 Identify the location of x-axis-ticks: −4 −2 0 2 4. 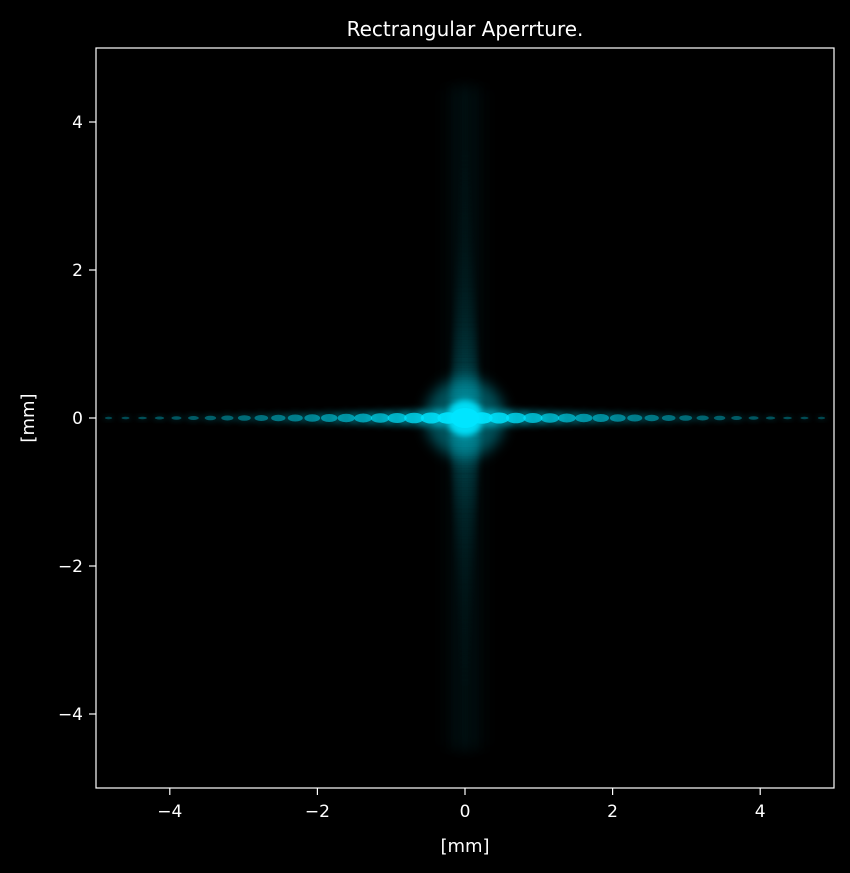
(461, 805).